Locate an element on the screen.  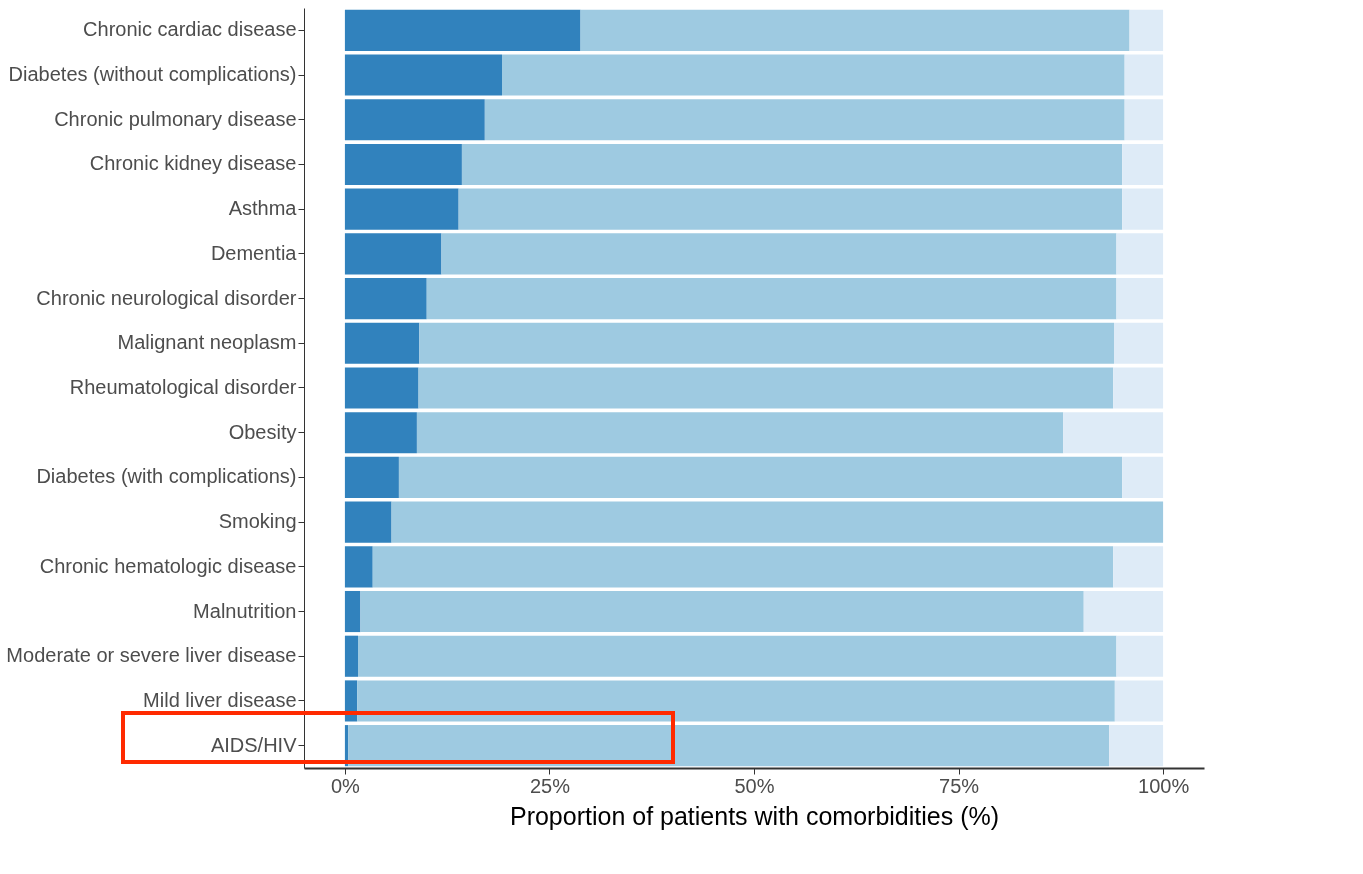
y-tick-label: Chronic cardiac disease is located at coordinates (190, 29).